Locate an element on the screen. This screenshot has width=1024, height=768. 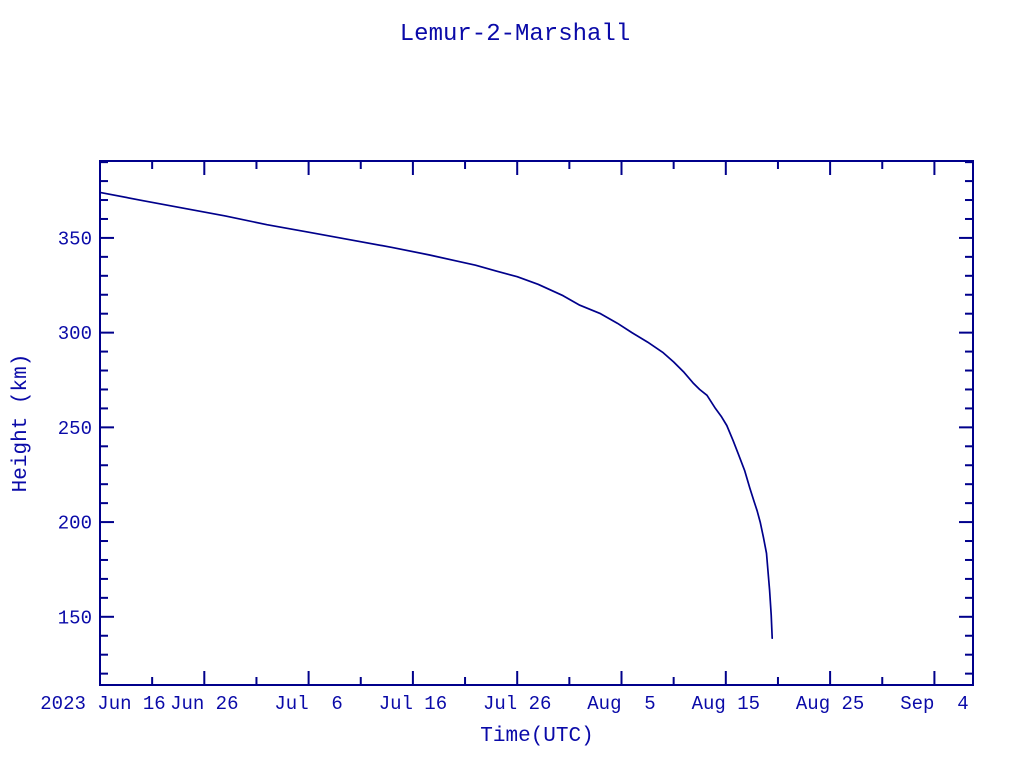
x-tick-label: Jun 26 is located at coordinates (204, 704).